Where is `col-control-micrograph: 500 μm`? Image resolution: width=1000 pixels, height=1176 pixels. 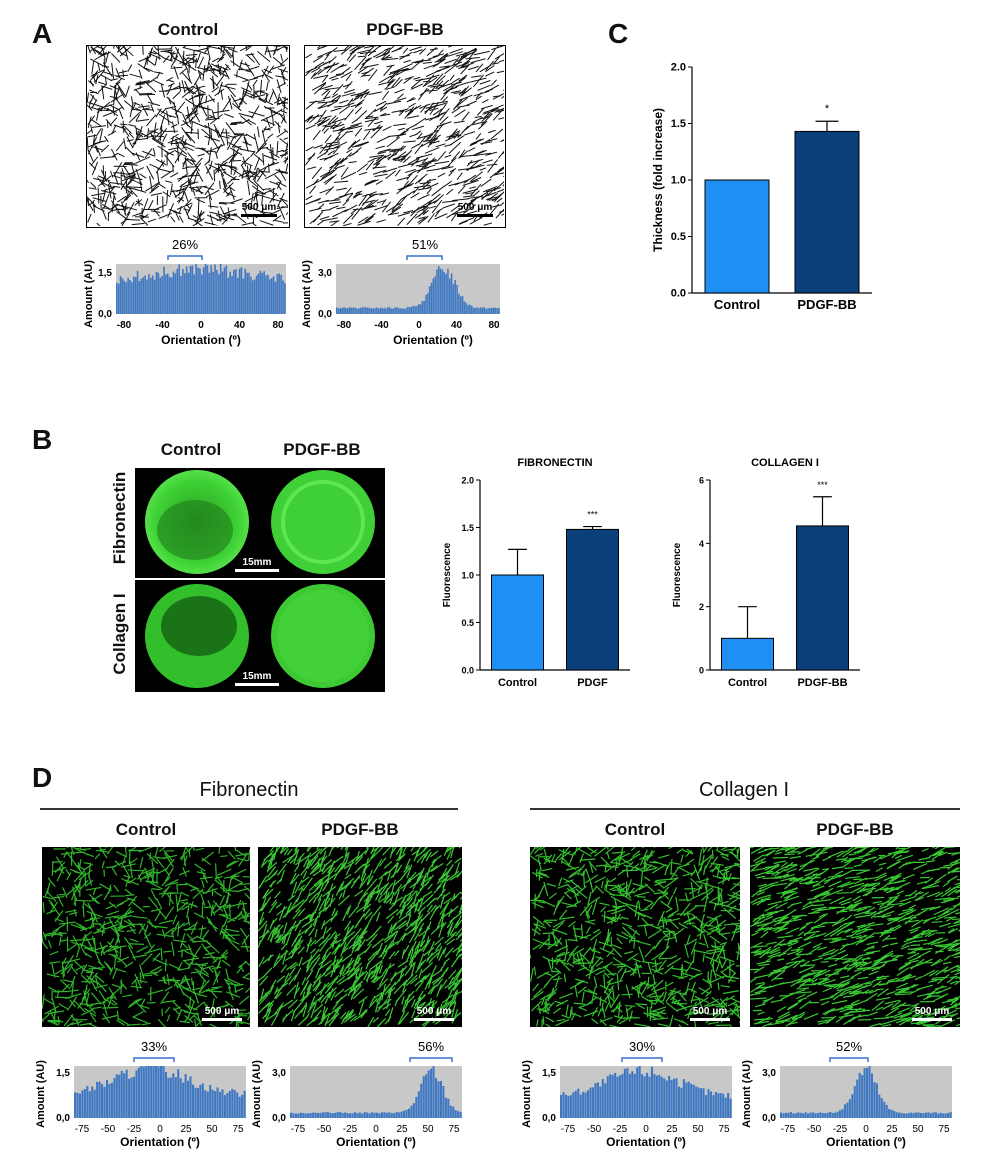
col-control-micrograph: 500 μm is located at coordinates (635, 937).